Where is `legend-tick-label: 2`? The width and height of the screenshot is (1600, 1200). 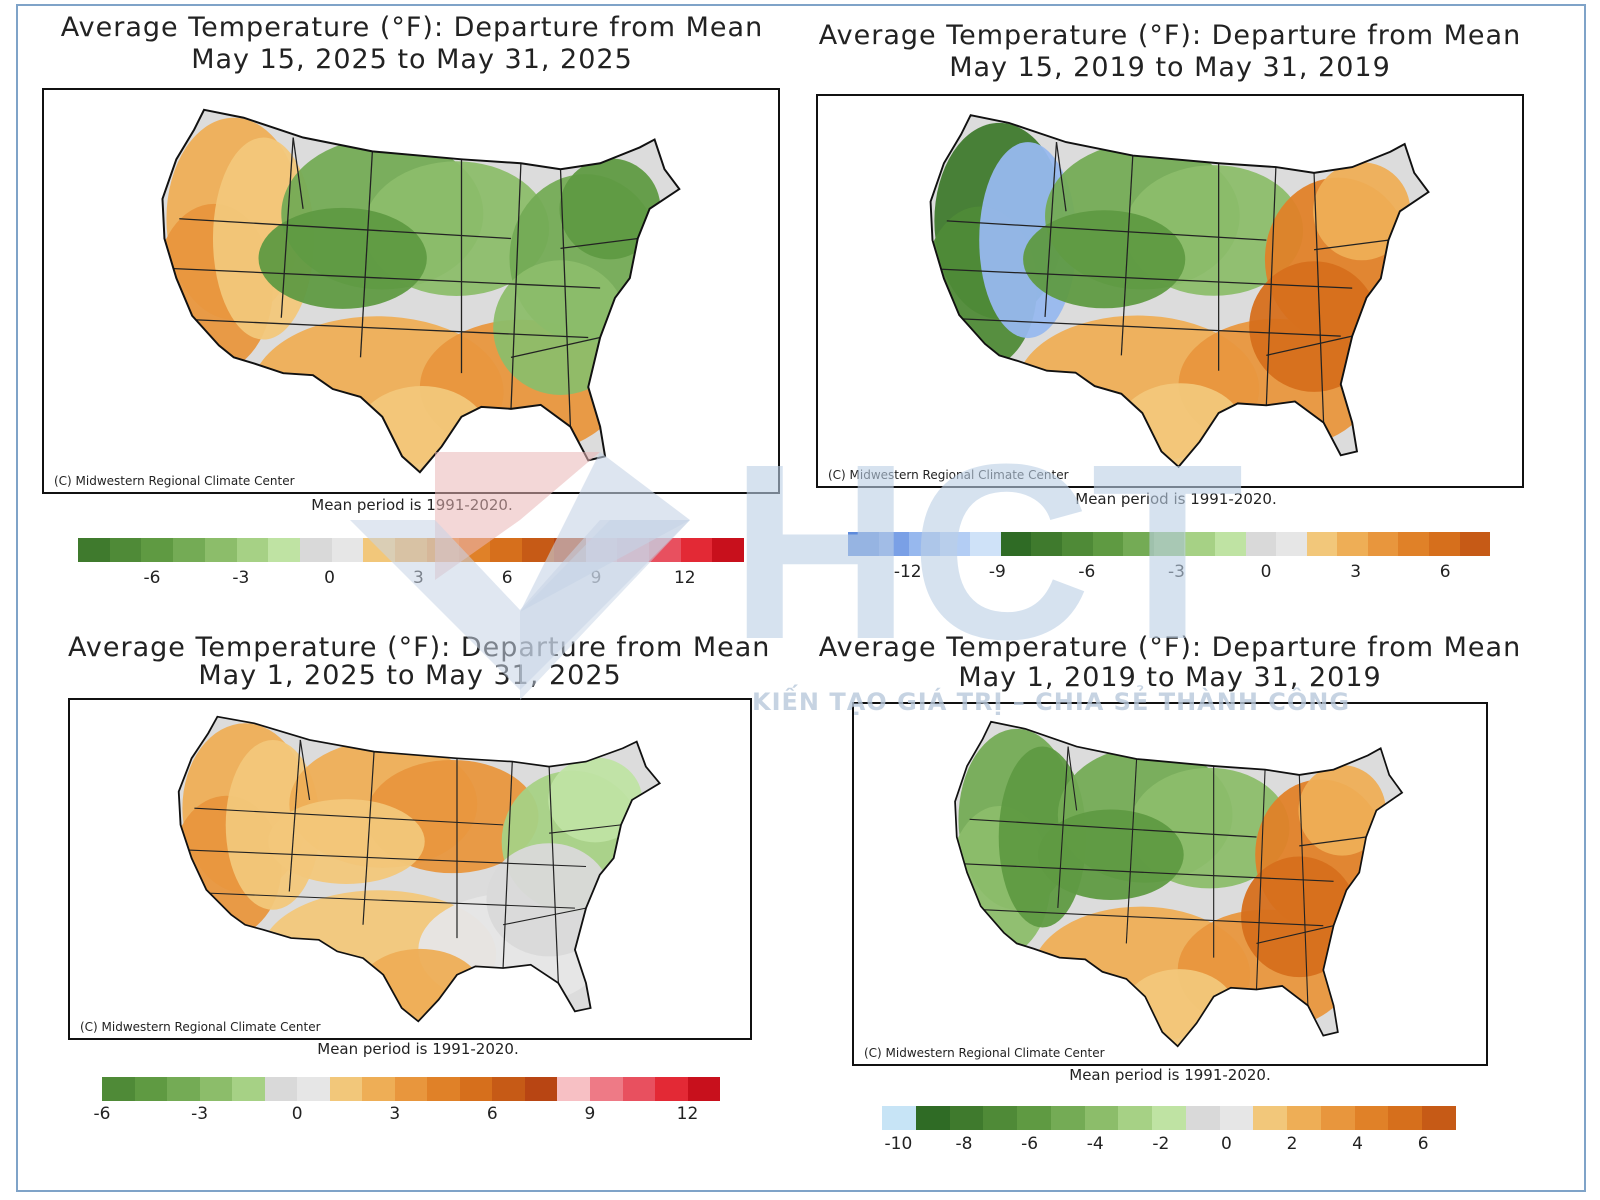 legend-tick-label: 2 is located at coordinates (1292, 1144).